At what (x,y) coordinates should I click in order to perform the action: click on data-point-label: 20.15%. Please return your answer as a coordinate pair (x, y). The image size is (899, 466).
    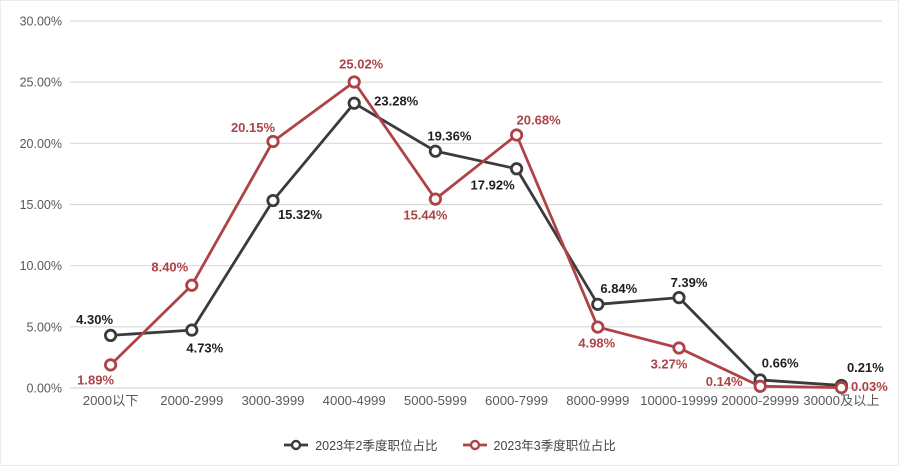
    Looking at the image, I should click on (253, 127).